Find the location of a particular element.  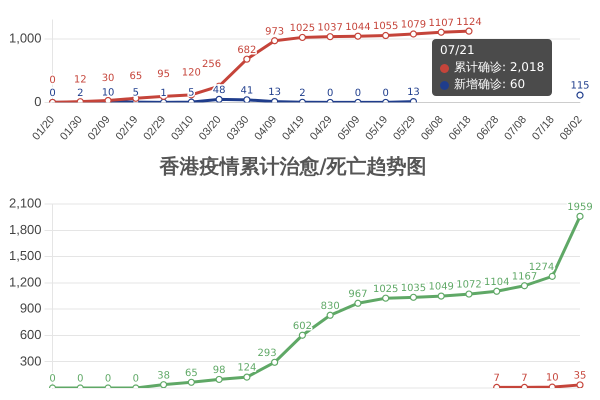

data-label: 1104 is located at coordinates (497, 282).